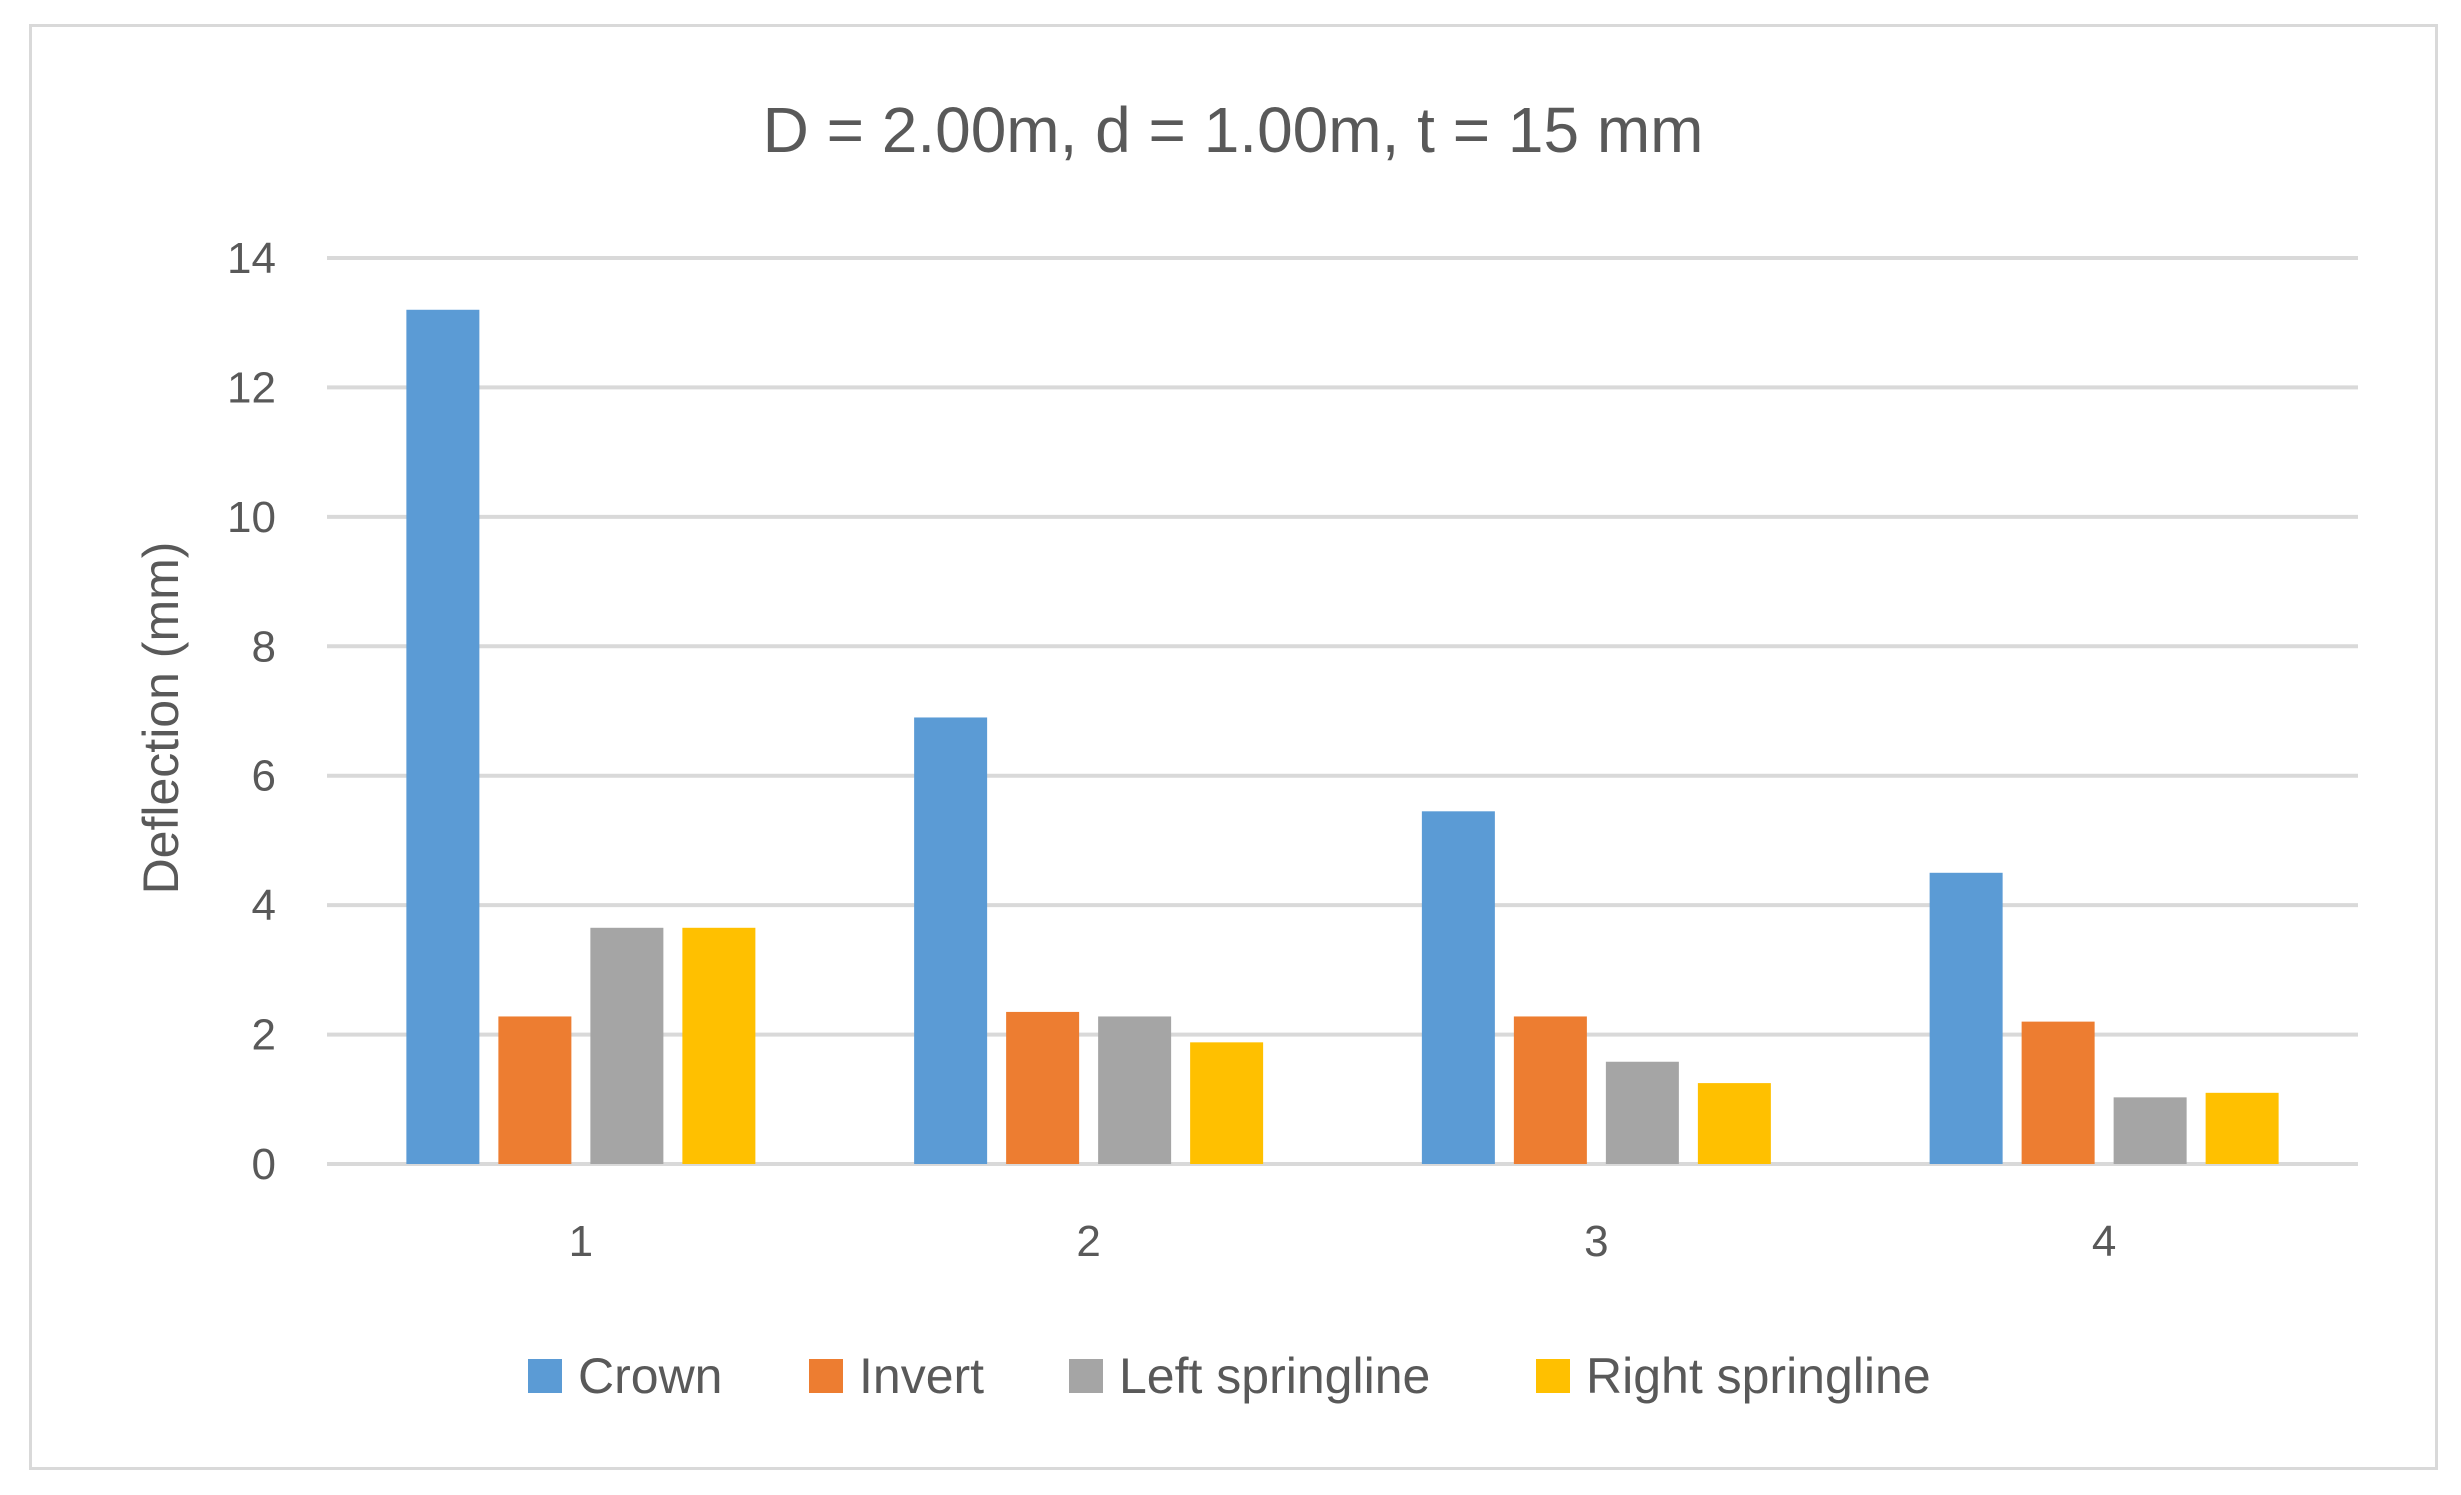  What do you see at coordinates (545, 1376) in the screenshot?
I see `legend-swatch-crown` at bounding box center [545, 1376].